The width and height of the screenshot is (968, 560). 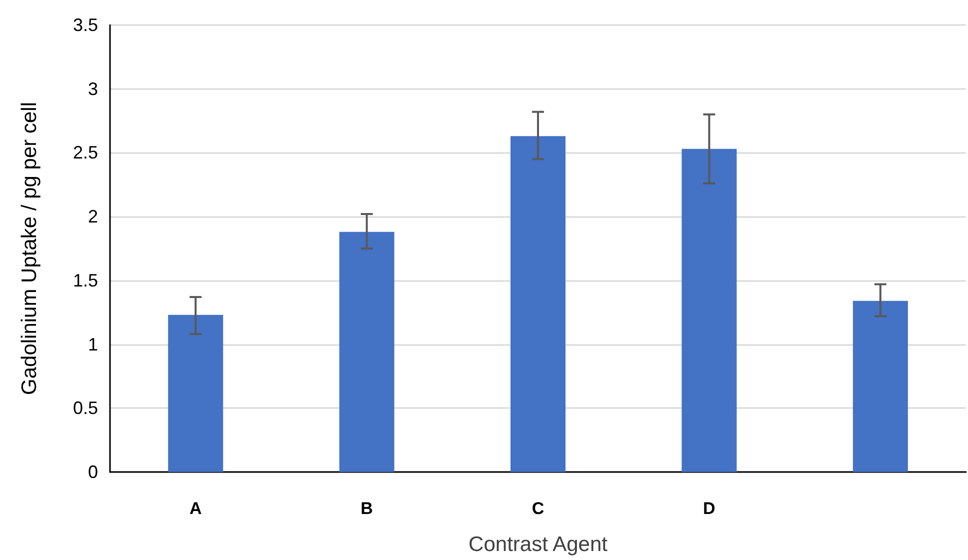 I want to click on x-tick-label: C, so click(x=538, y=508).